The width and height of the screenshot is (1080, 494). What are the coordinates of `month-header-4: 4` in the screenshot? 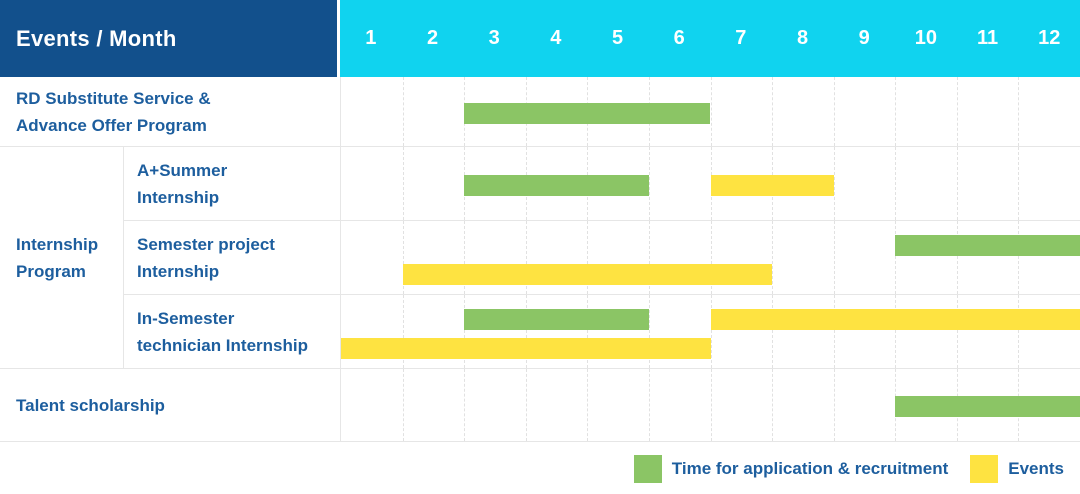 It's located at (556, 38).